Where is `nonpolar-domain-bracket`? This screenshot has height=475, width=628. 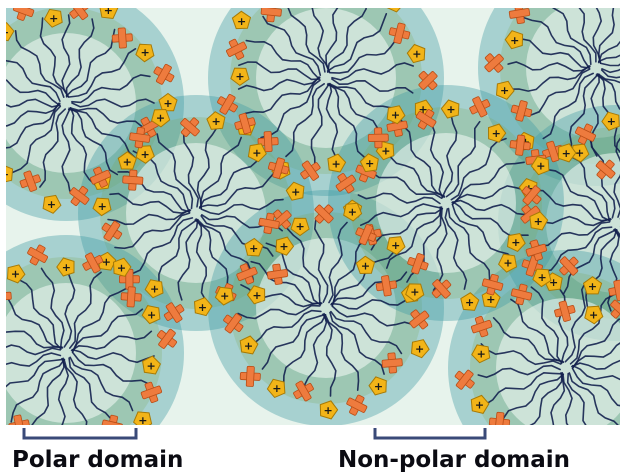
nonpolar-domain-bracket is located at coordinates (430, 434).